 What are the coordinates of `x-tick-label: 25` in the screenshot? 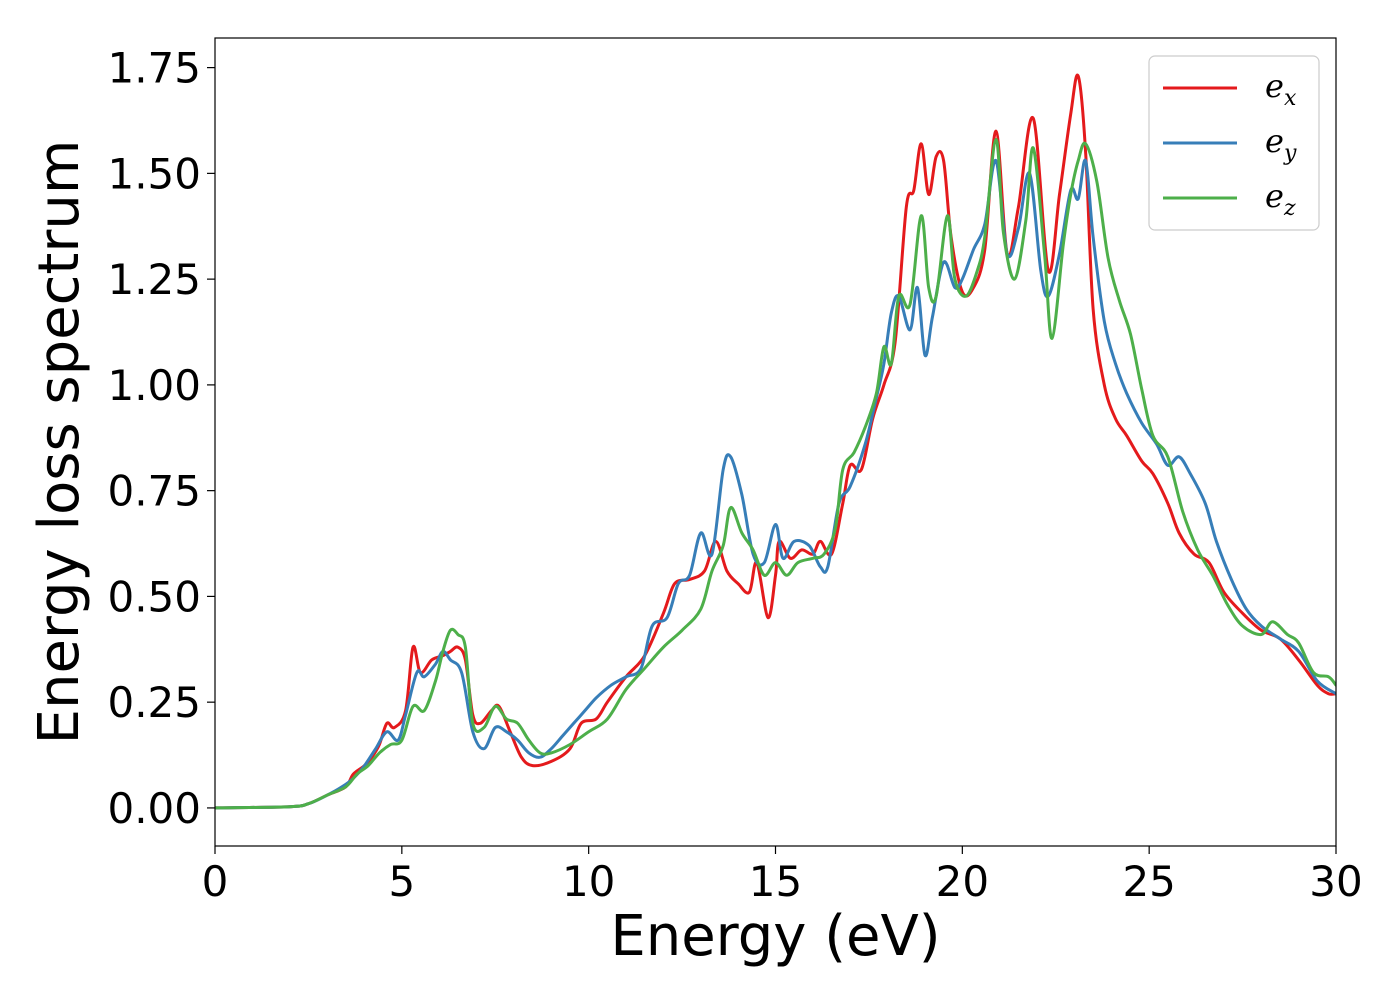 It's located at (1148, 881).